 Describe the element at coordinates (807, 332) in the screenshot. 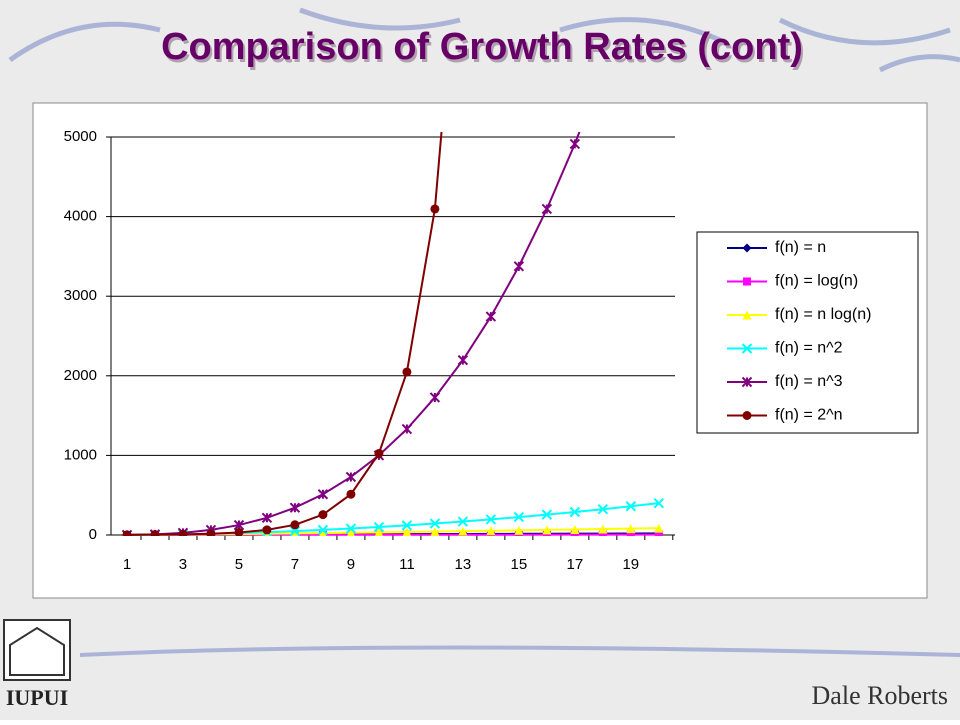

I see `legend` at that location.